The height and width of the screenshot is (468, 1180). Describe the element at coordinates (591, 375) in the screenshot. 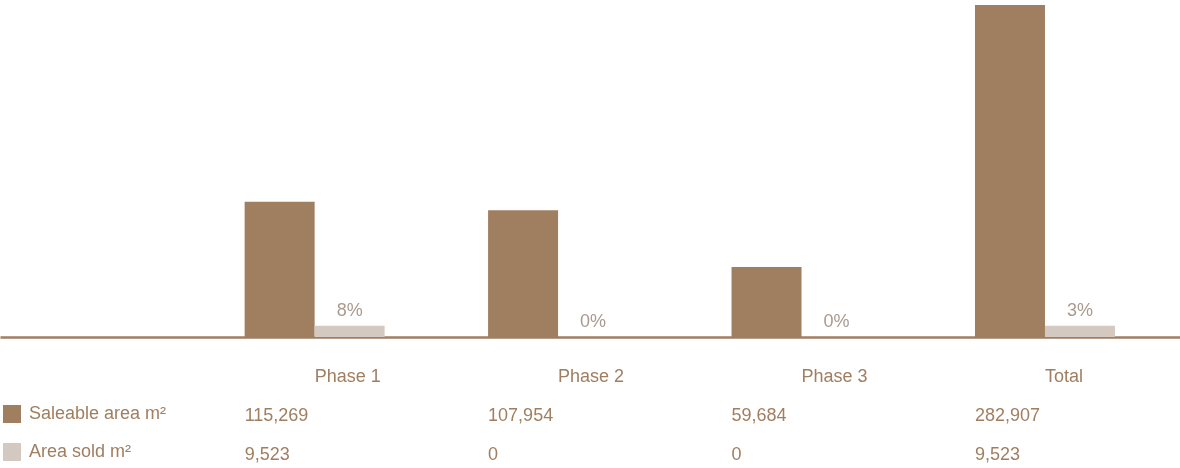

I see `x-tick-label: Phase 2` at that location.